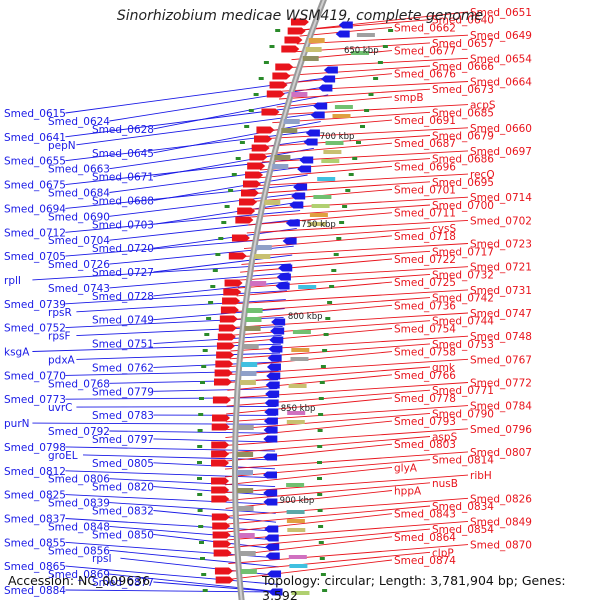 The image size is (600, 600). Describe the element at coordinates (501, 291) in the screenshot. I see `right-gene-label: Smed_0731` at that location.